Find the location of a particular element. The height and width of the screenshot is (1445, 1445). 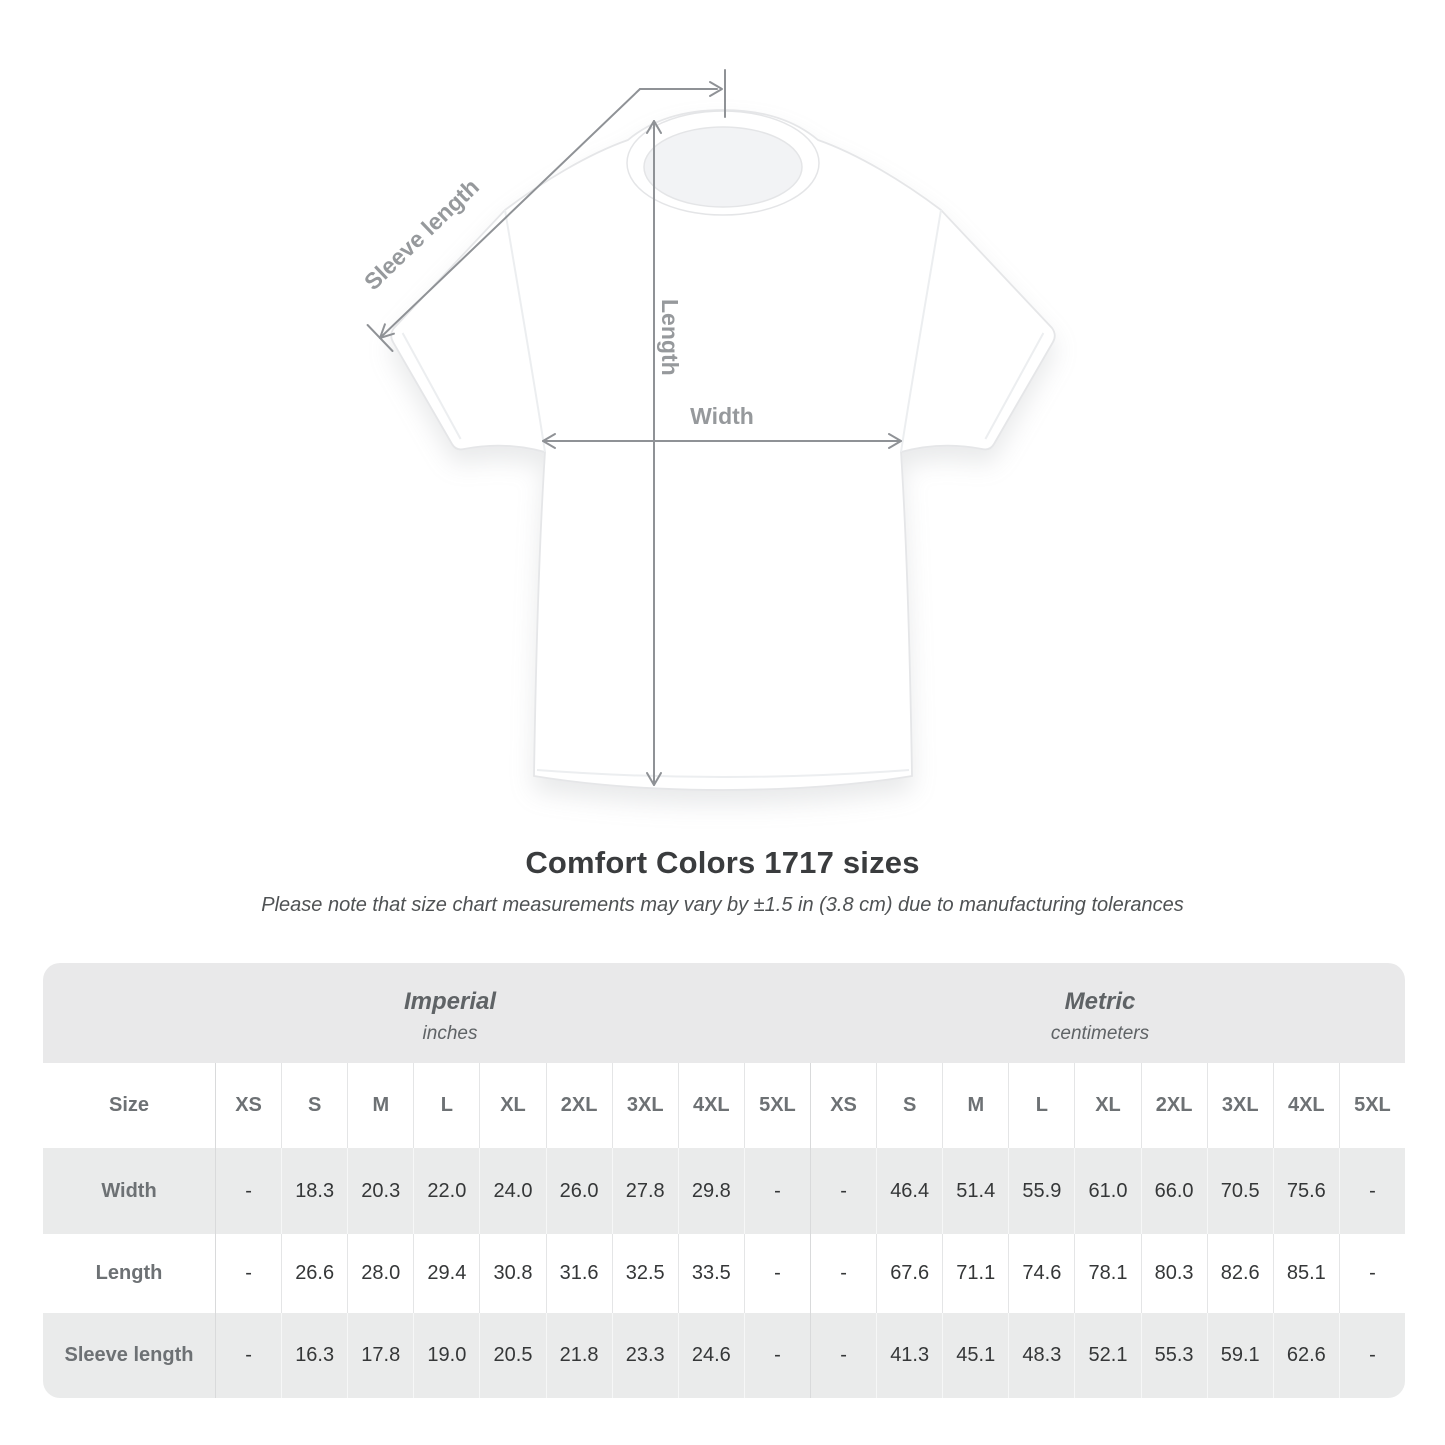

length-label: Length is located at coordinates (670, 337).